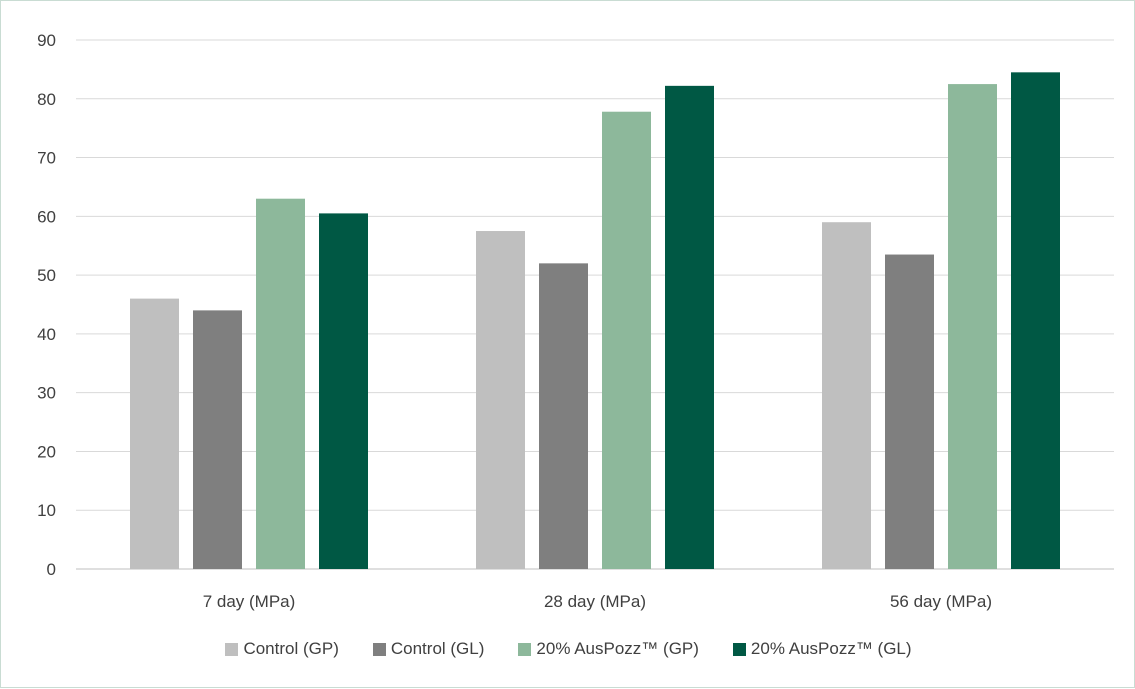  I want to click on legend-item-control-gp: Control (GP), so click(282, 649).